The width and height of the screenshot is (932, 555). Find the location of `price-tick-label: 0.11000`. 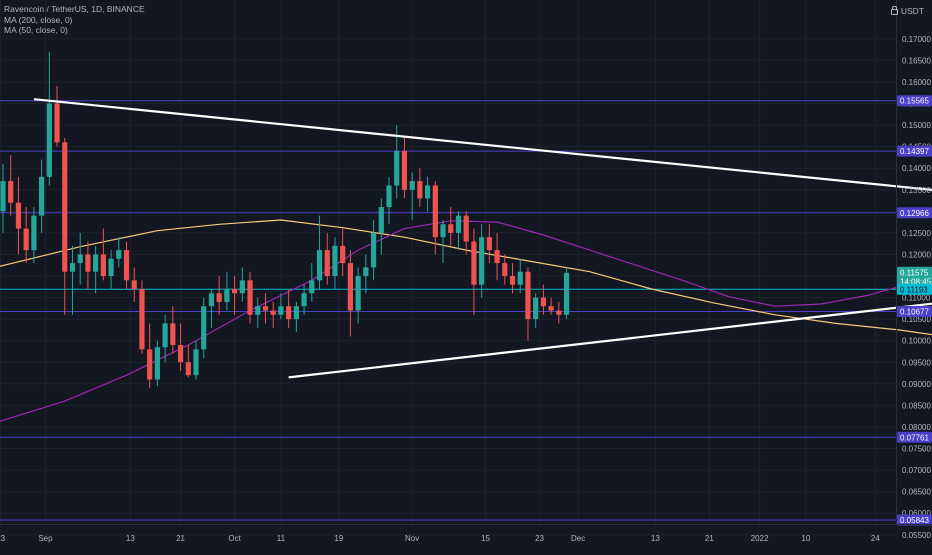

price-tick-label: 0.11000 is located at coordinates (916, 298).